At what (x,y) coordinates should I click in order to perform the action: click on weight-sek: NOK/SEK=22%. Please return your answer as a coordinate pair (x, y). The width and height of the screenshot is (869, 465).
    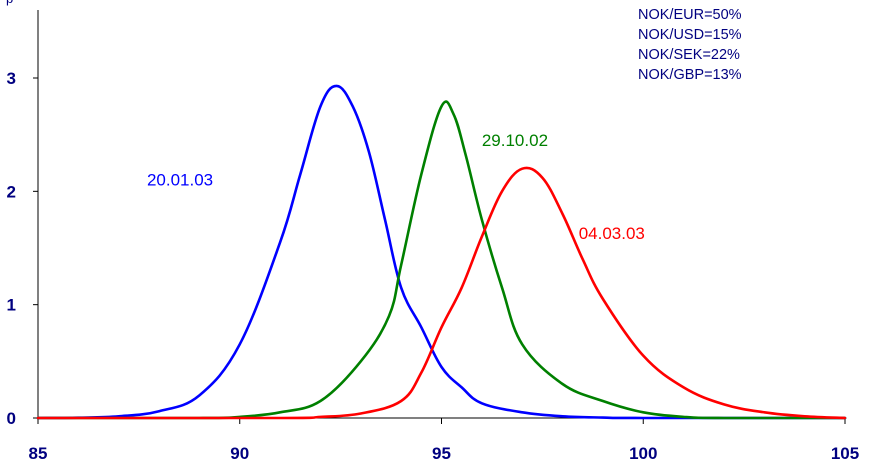
    Looking at the image, I should click on (689, 55).